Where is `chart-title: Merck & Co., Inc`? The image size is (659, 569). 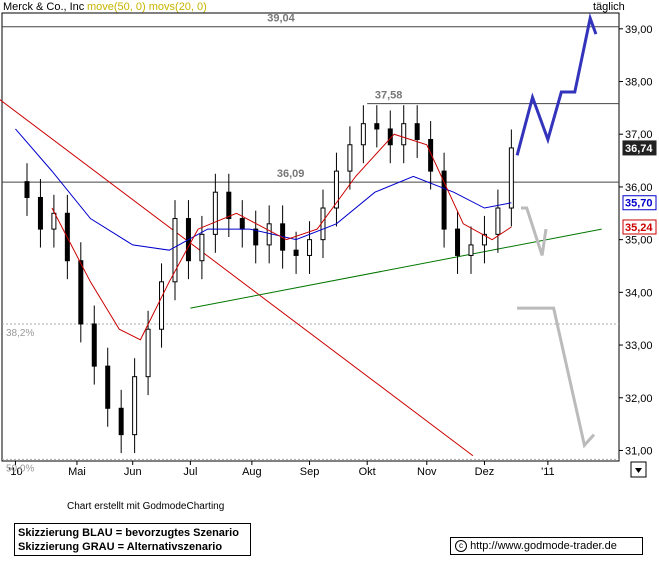
chart-title: Merck & Co., Inc is located at coordinates (44, 7).